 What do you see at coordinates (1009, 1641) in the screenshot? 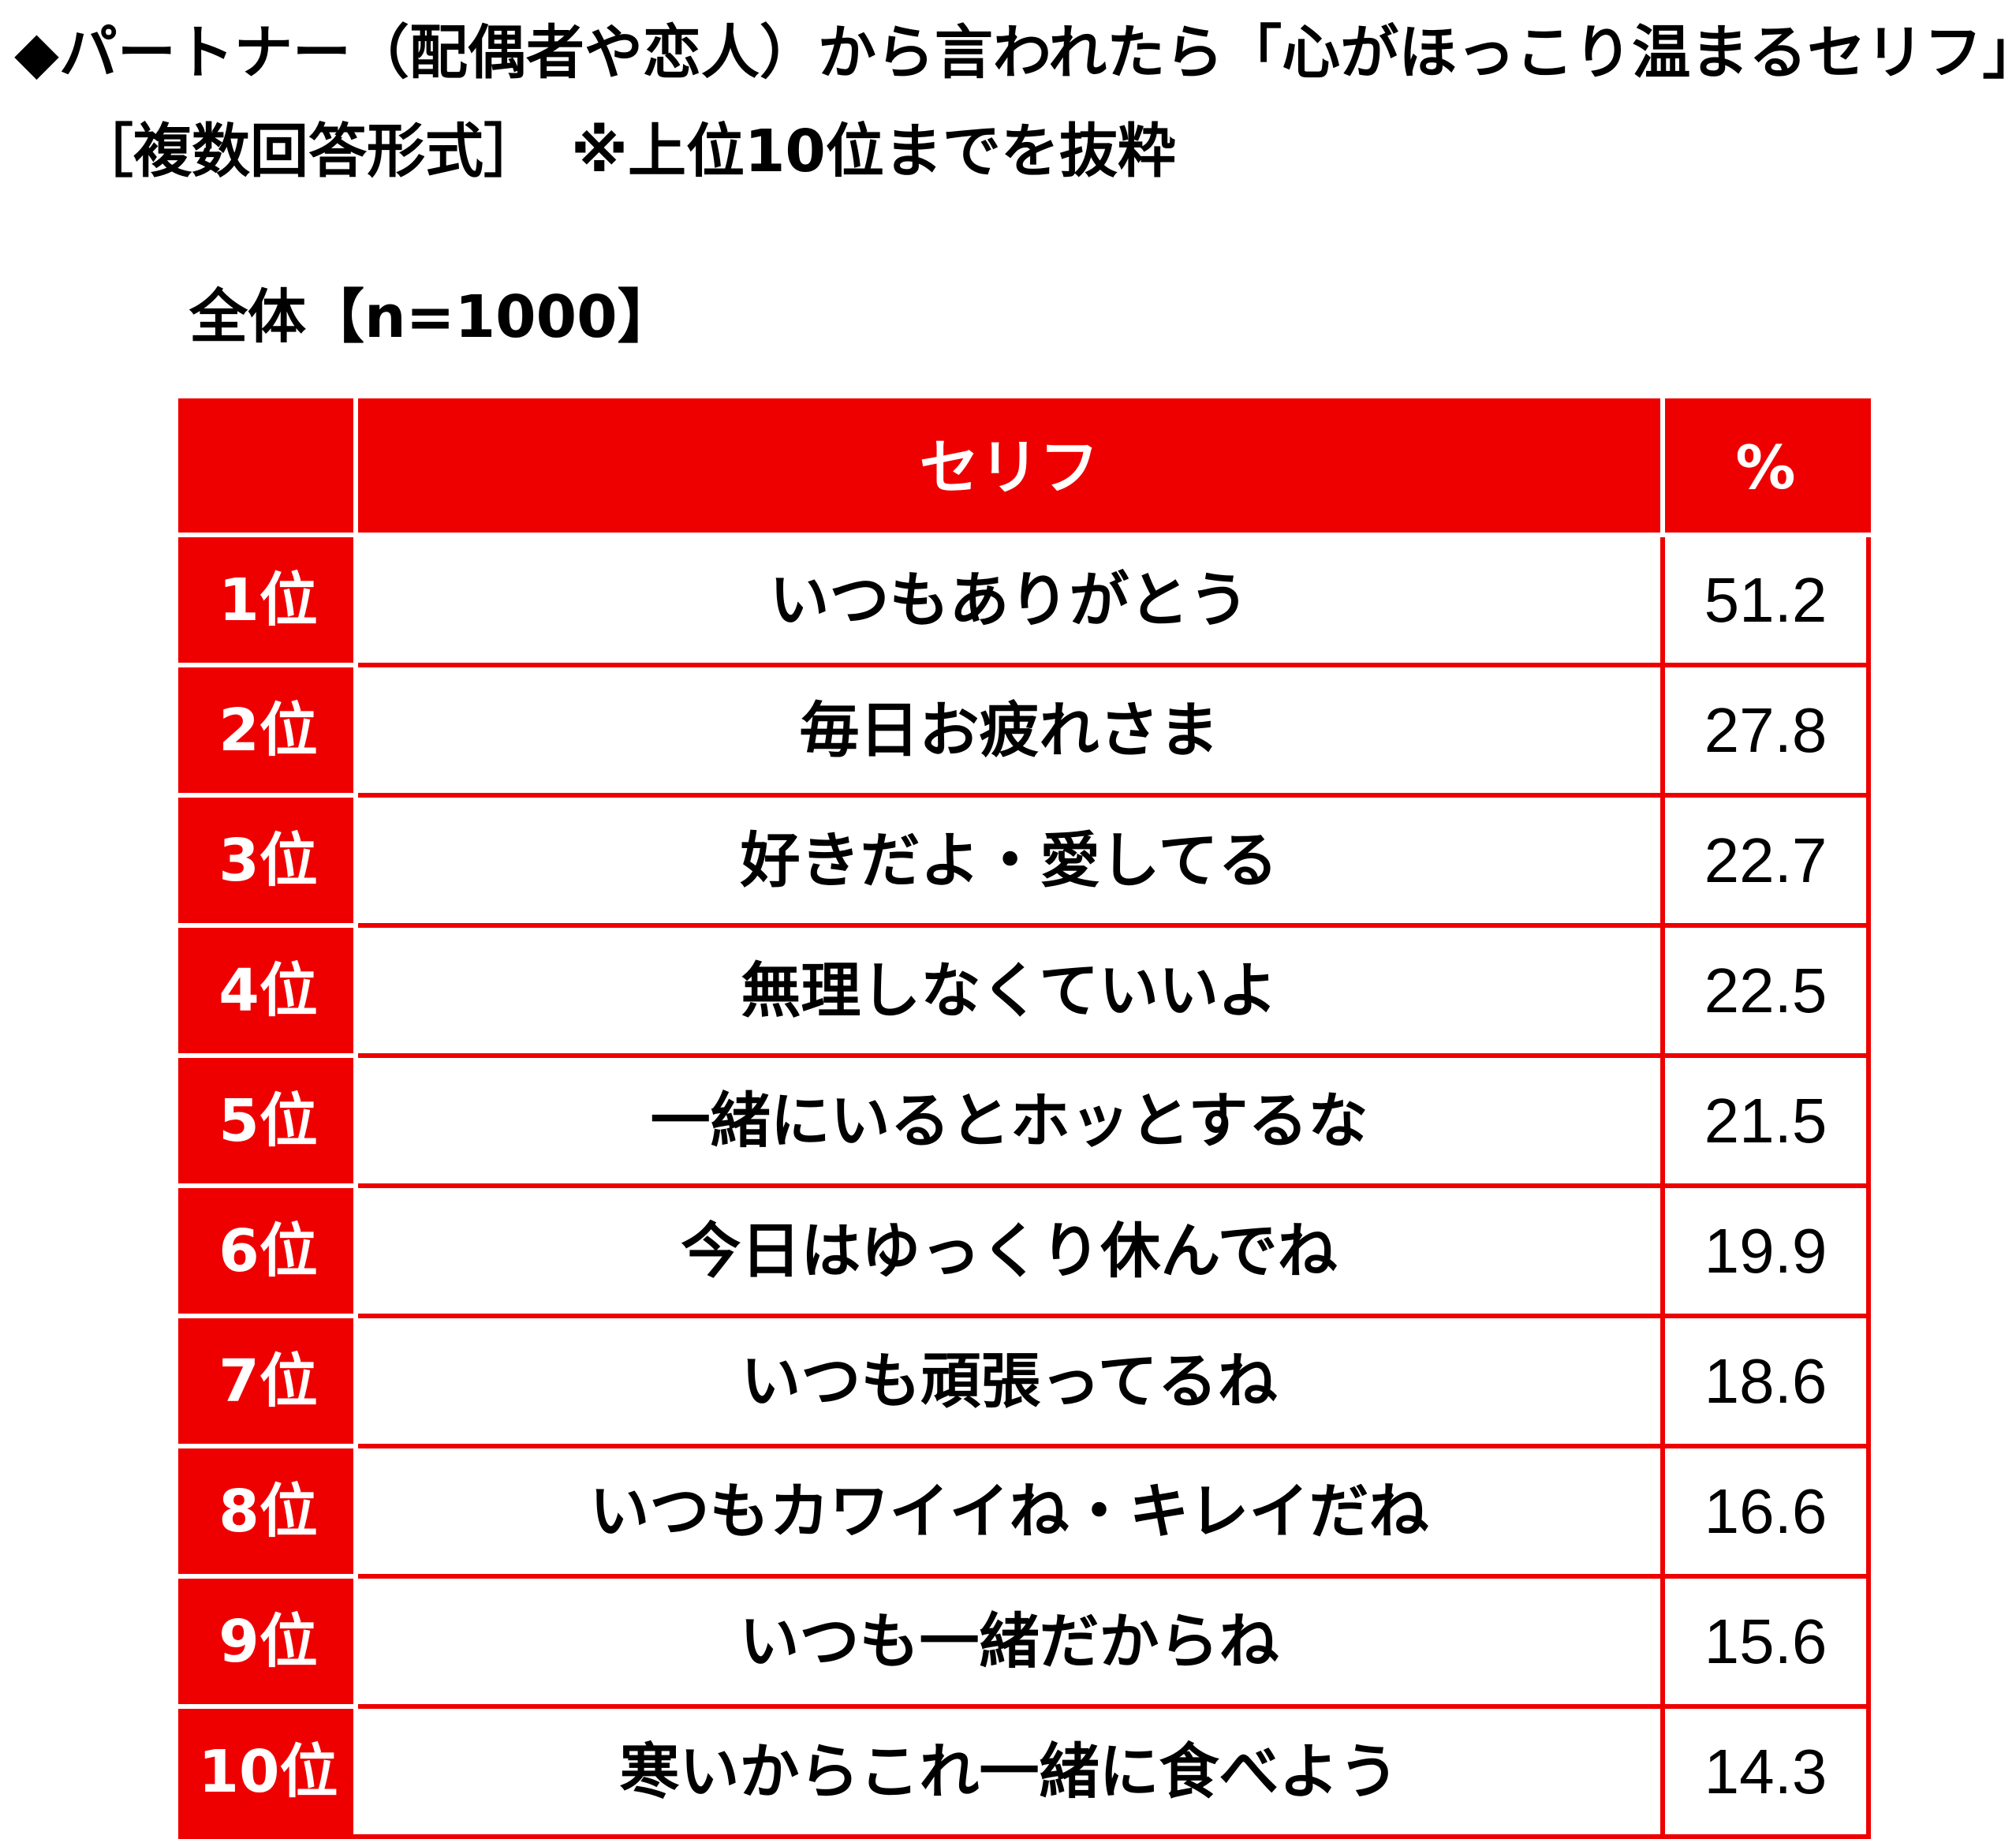
I see `phrase-cell: いつも一緒だからね` at bounding box center [1009, 1641].